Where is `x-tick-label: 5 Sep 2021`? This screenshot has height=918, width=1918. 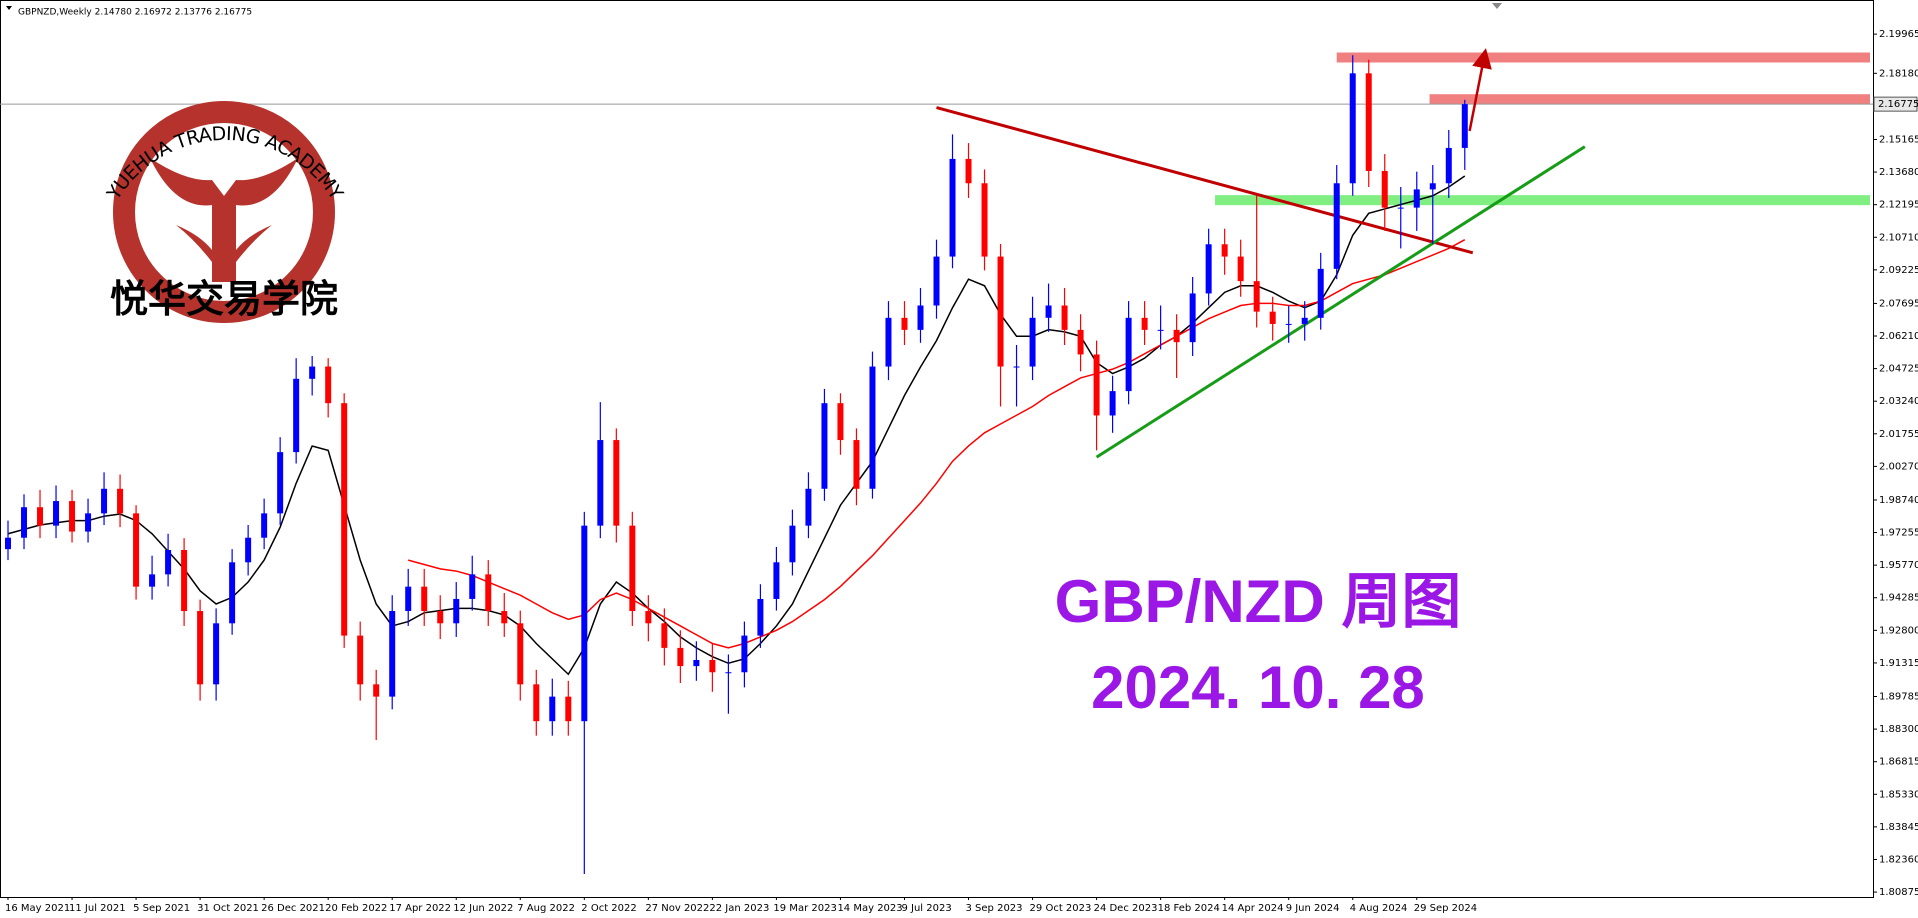
x-tick-label: 5 Sep 2021 is located at coordinates (161, 908).